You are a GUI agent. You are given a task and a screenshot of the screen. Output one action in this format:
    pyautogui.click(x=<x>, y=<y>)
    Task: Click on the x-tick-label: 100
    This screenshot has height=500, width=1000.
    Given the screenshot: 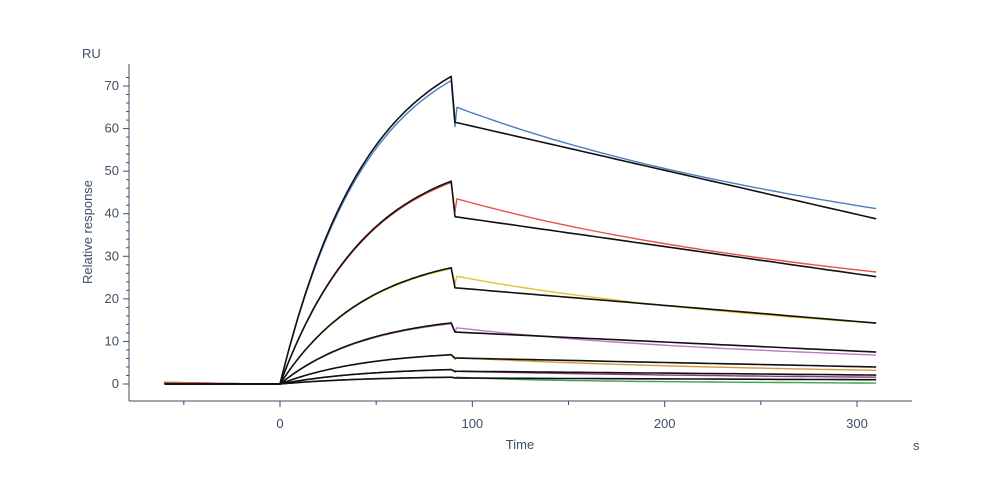 What is the action you would take?
    pyautogui.click(x=472, y=423)
    